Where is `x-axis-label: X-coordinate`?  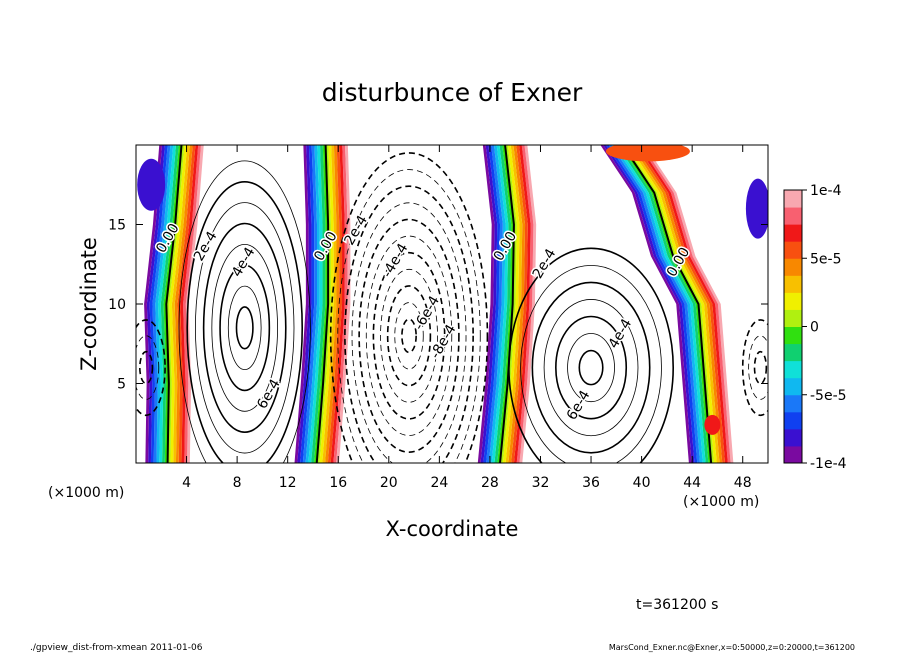
x-axis-label: X-coordinate is located at coordinates (452, 529).